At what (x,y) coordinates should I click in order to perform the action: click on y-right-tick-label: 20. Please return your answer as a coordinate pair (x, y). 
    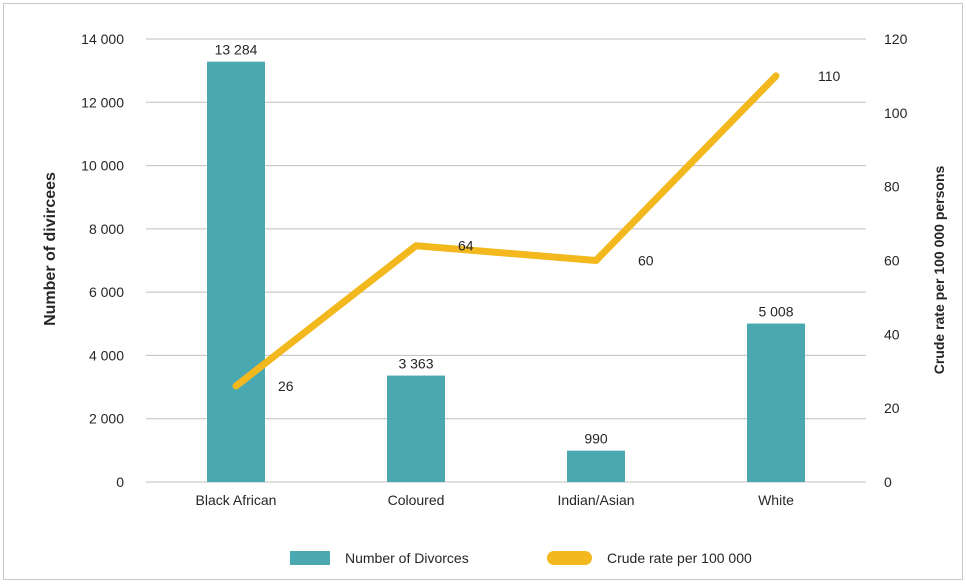
    Looking at the image, I should click on (892, 408).